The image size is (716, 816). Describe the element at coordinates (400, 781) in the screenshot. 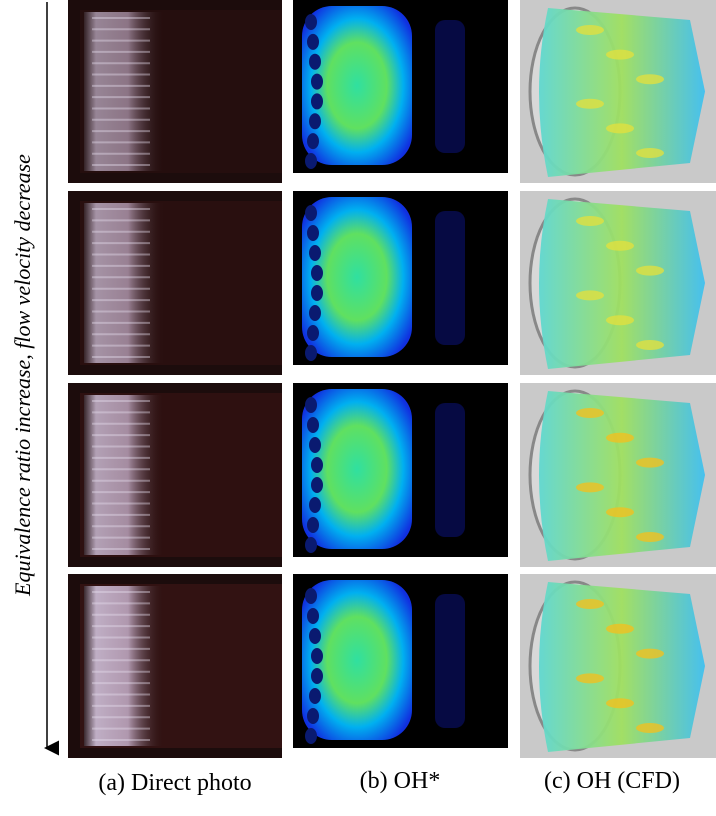

I see `column-caption: (b) OH*` at that location.